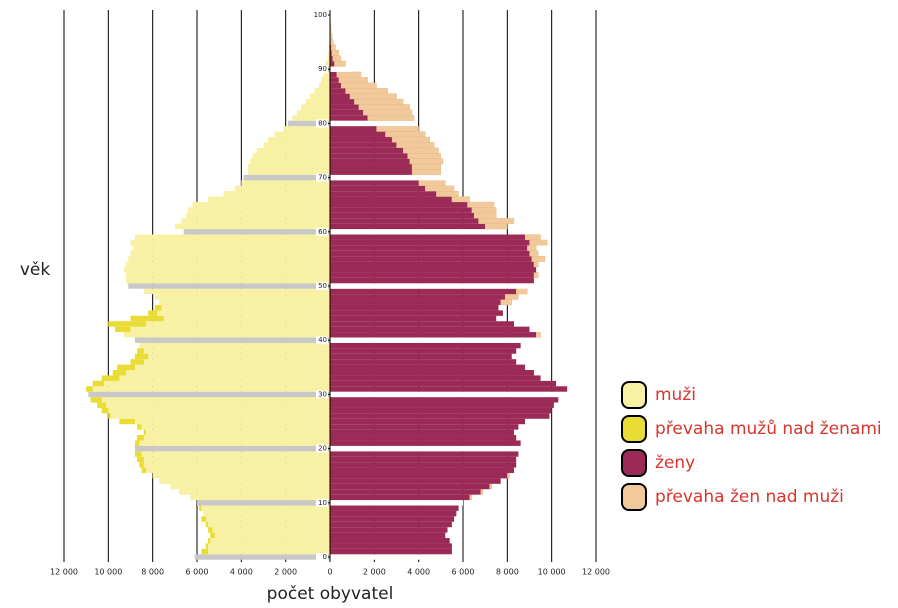 This screenshot has width=898, height=608. Describe the element at coordinates (675, 463) in the screenshot. I see `legend-label: ženy` at that location.